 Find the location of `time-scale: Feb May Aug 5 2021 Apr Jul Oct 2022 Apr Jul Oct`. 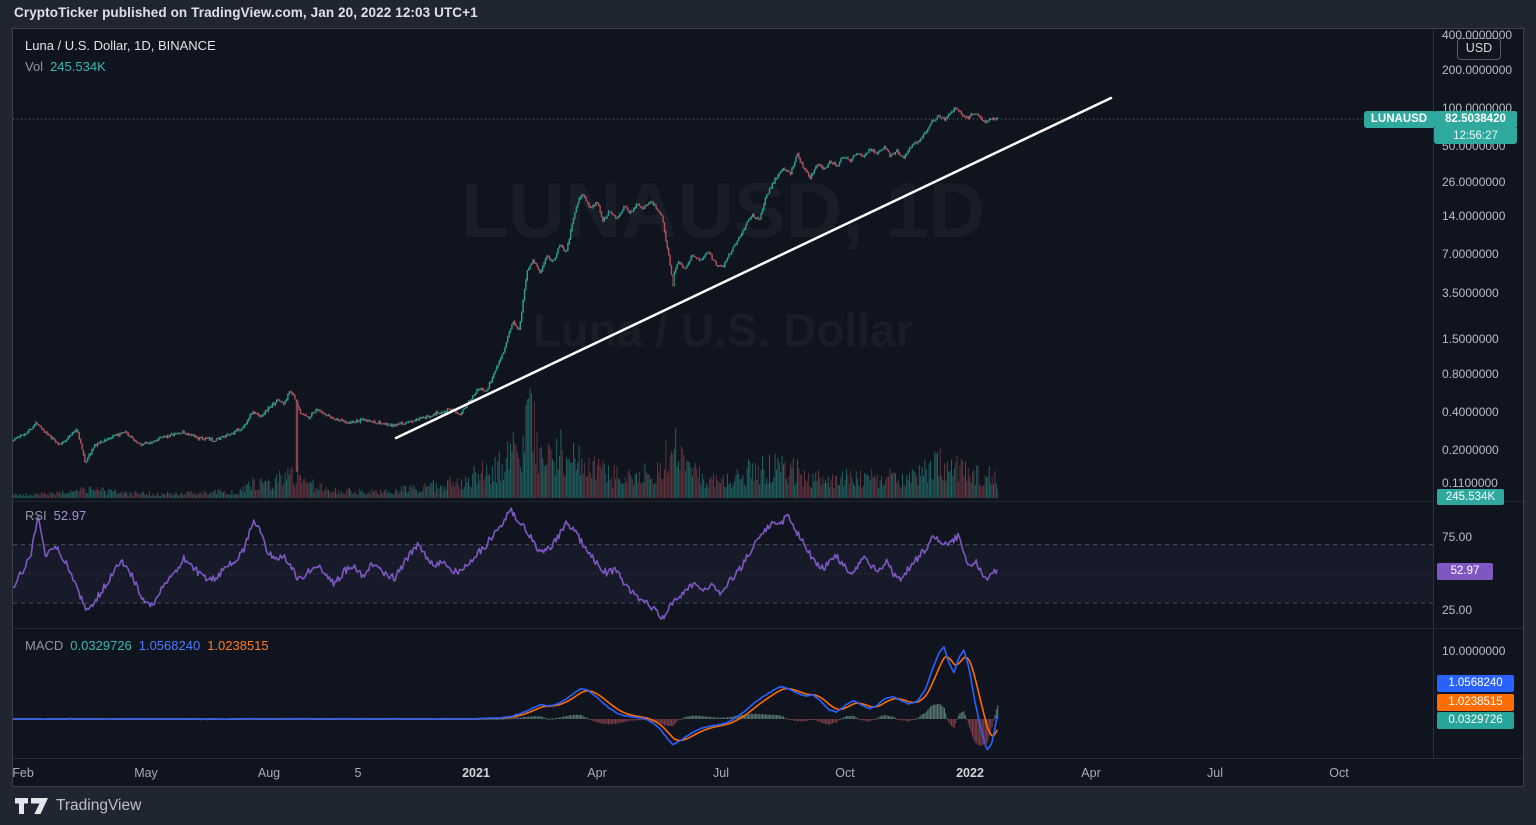

time-scale: Feb May Aug 5 2021 Apr Jul Oct 2022 Apr Jul Oct is located at coordinates (768, 772).